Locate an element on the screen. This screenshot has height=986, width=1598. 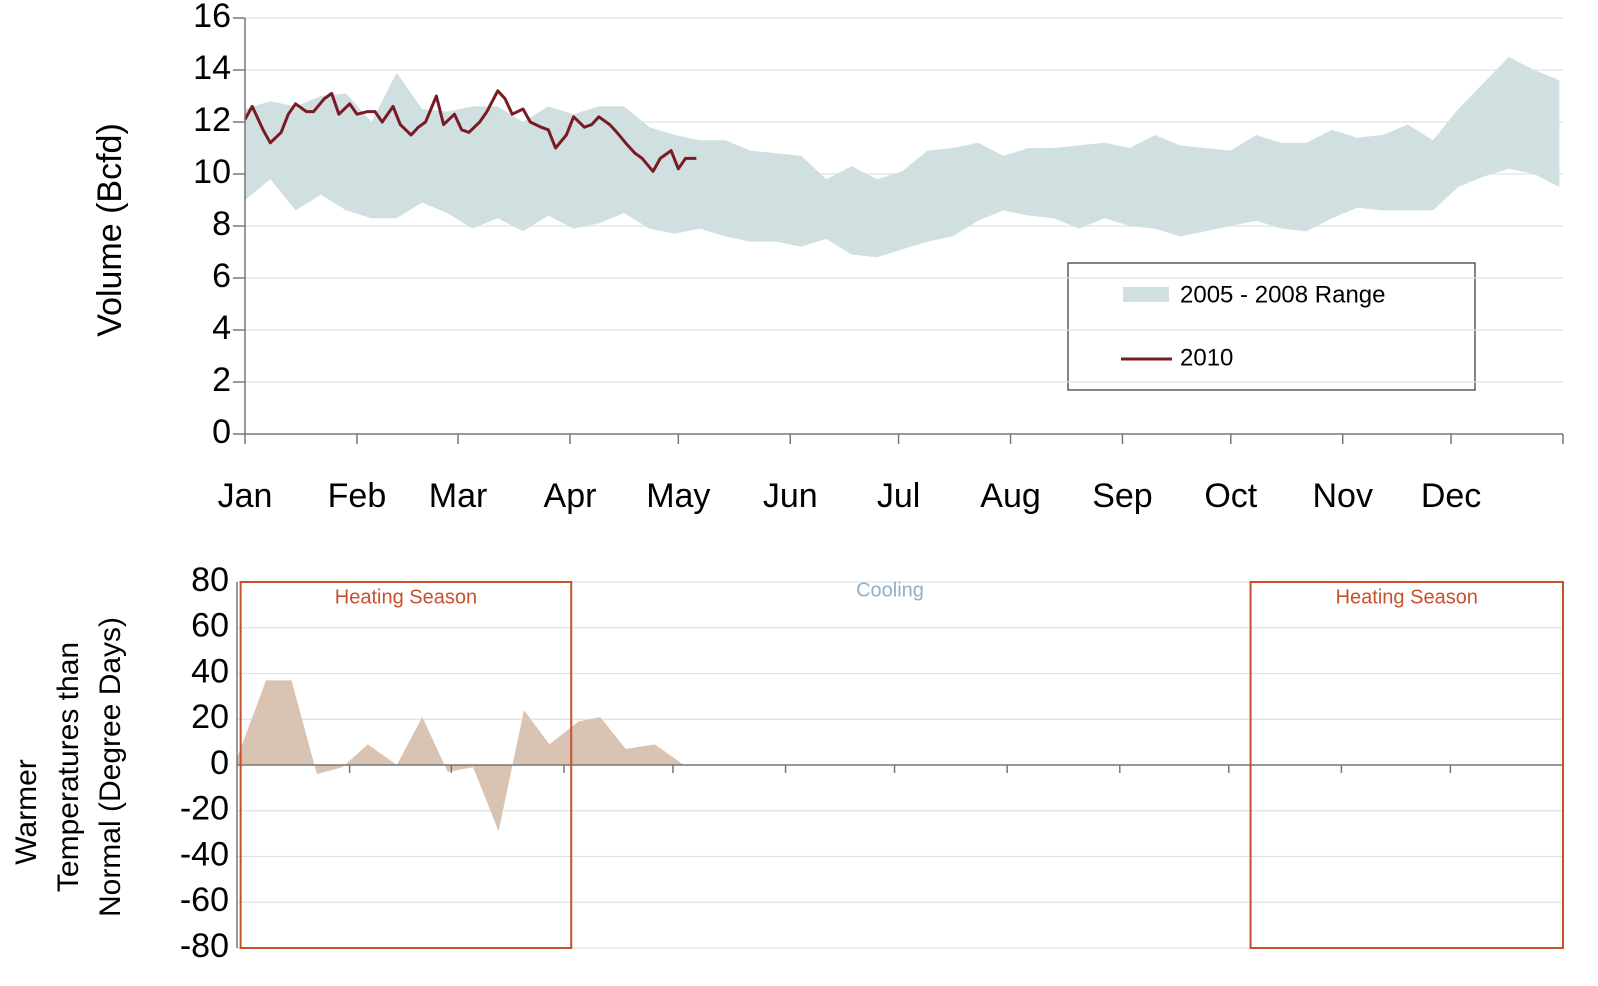
x-tick-label: Jan is located at coordinates (245, 496).